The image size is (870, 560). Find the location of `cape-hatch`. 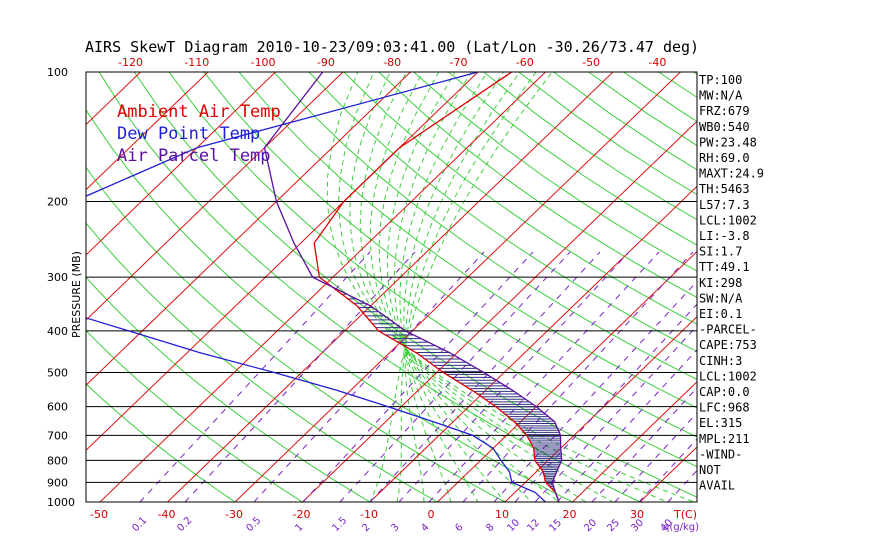

cape-hatch is located at coordinates (448, 390).